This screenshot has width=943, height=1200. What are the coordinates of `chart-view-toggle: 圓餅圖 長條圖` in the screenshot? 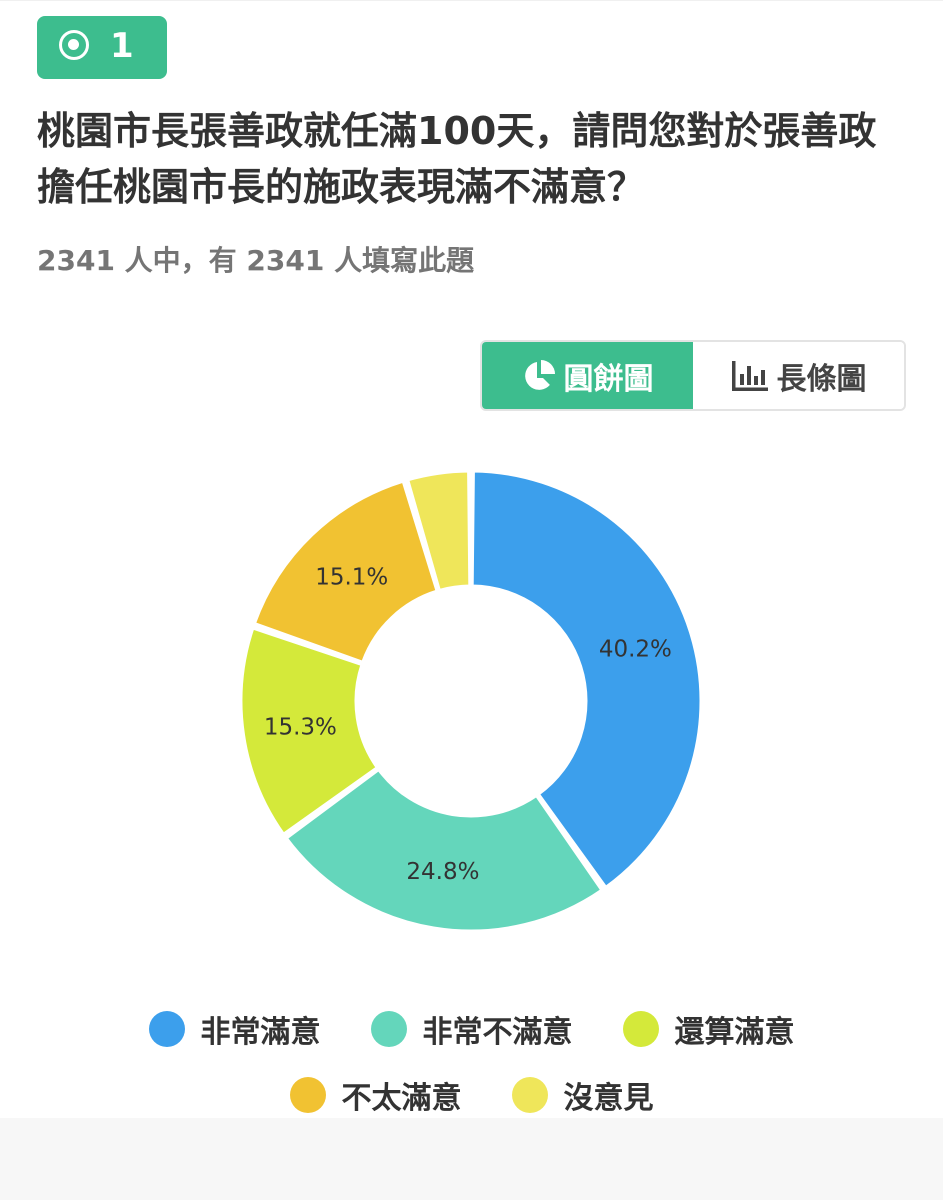 It's located at (693, 375).